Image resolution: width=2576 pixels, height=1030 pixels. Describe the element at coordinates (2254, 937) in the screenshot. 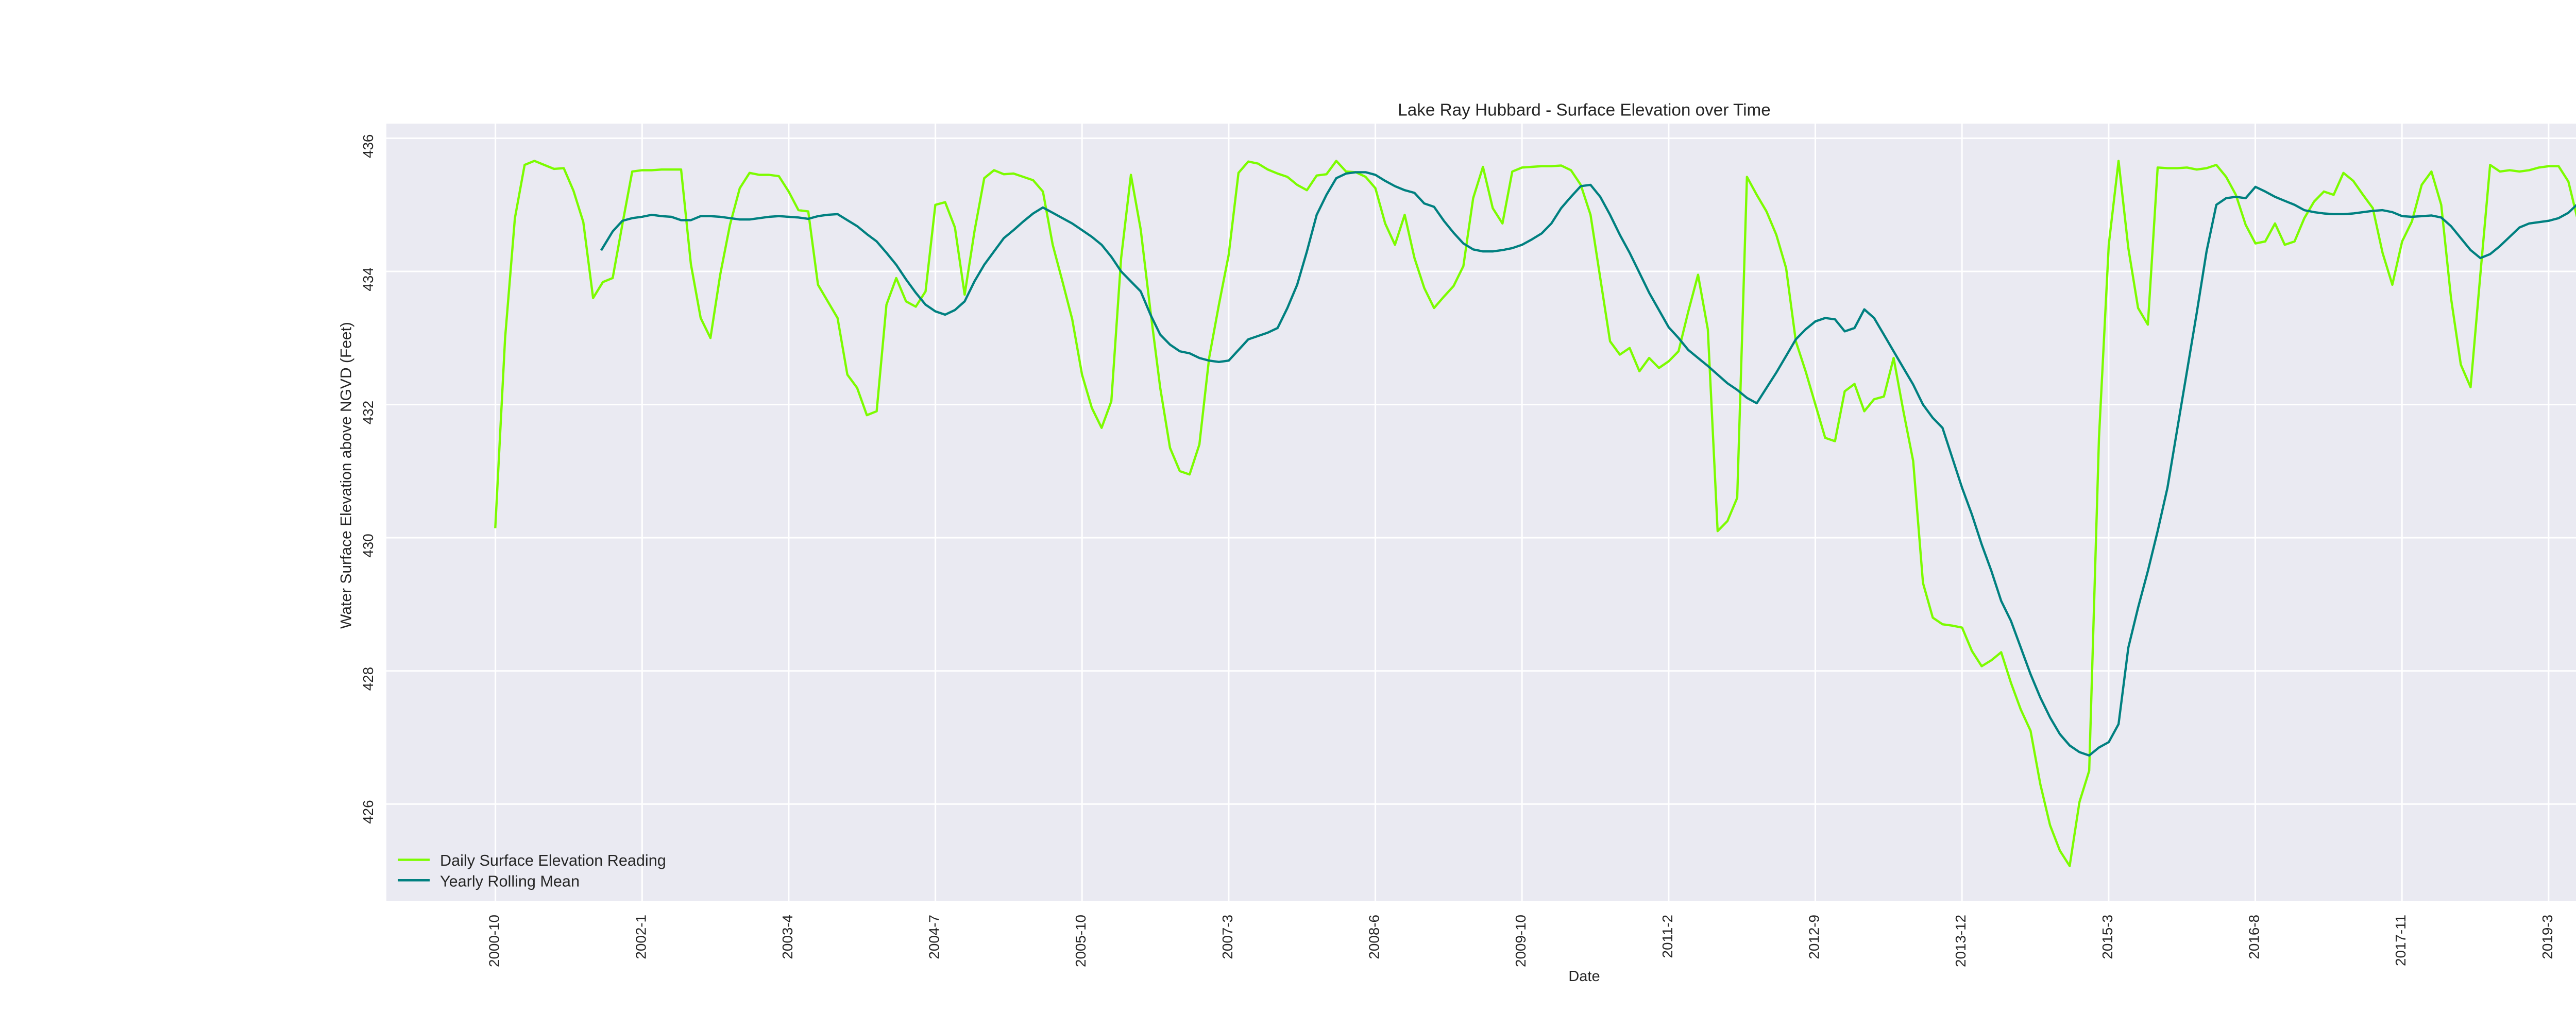

I see `svg-text: 2016-8` at that location.